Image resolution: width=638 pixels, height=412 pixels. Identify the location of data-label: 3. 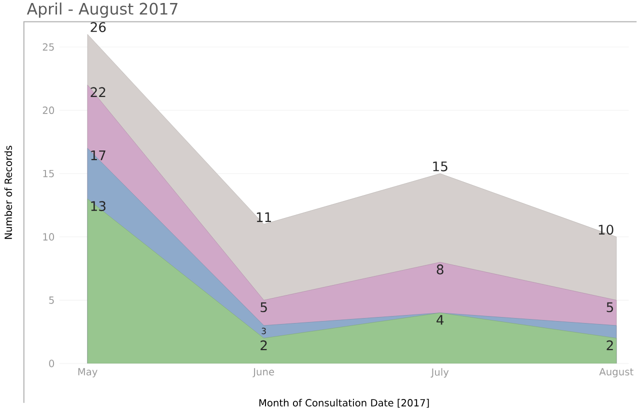
(264, 331).